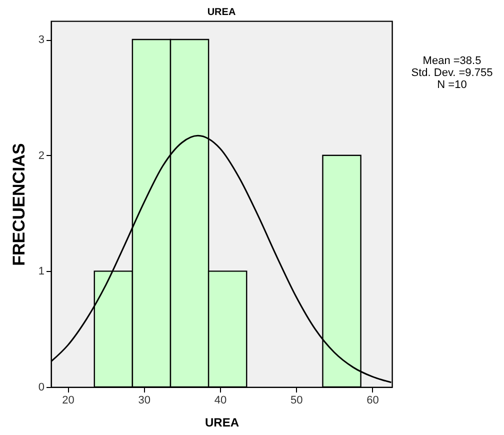 The image size is (504, 435). Describe the element at coordinates (41, 156) in the screenshot. I see `y-tick-label: 2` at that location.